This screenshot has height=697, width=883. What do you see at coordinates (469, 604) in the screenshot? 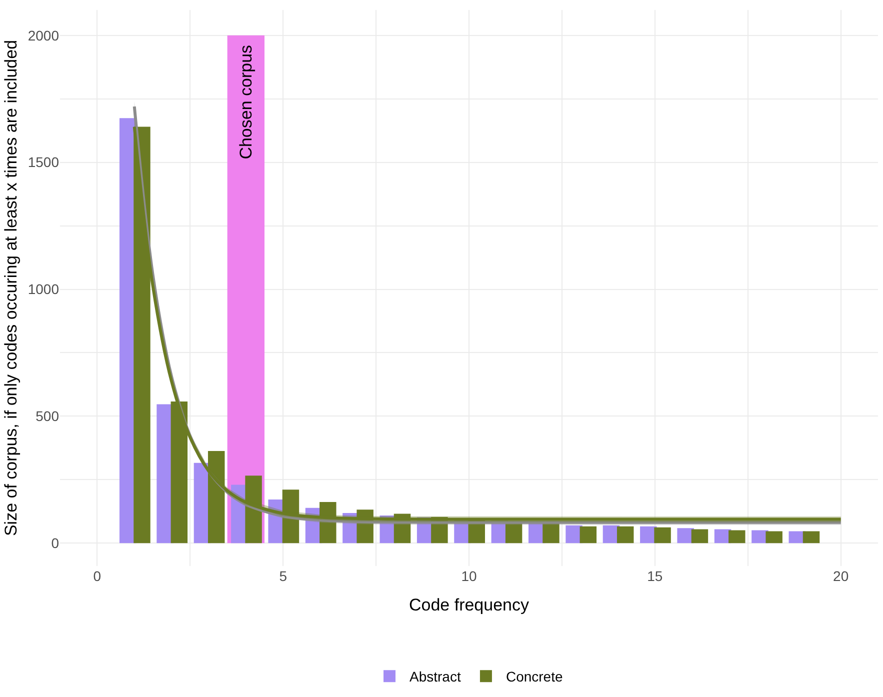
I see `x-axis-title: Code frequency` at bounding box center [469, 604].